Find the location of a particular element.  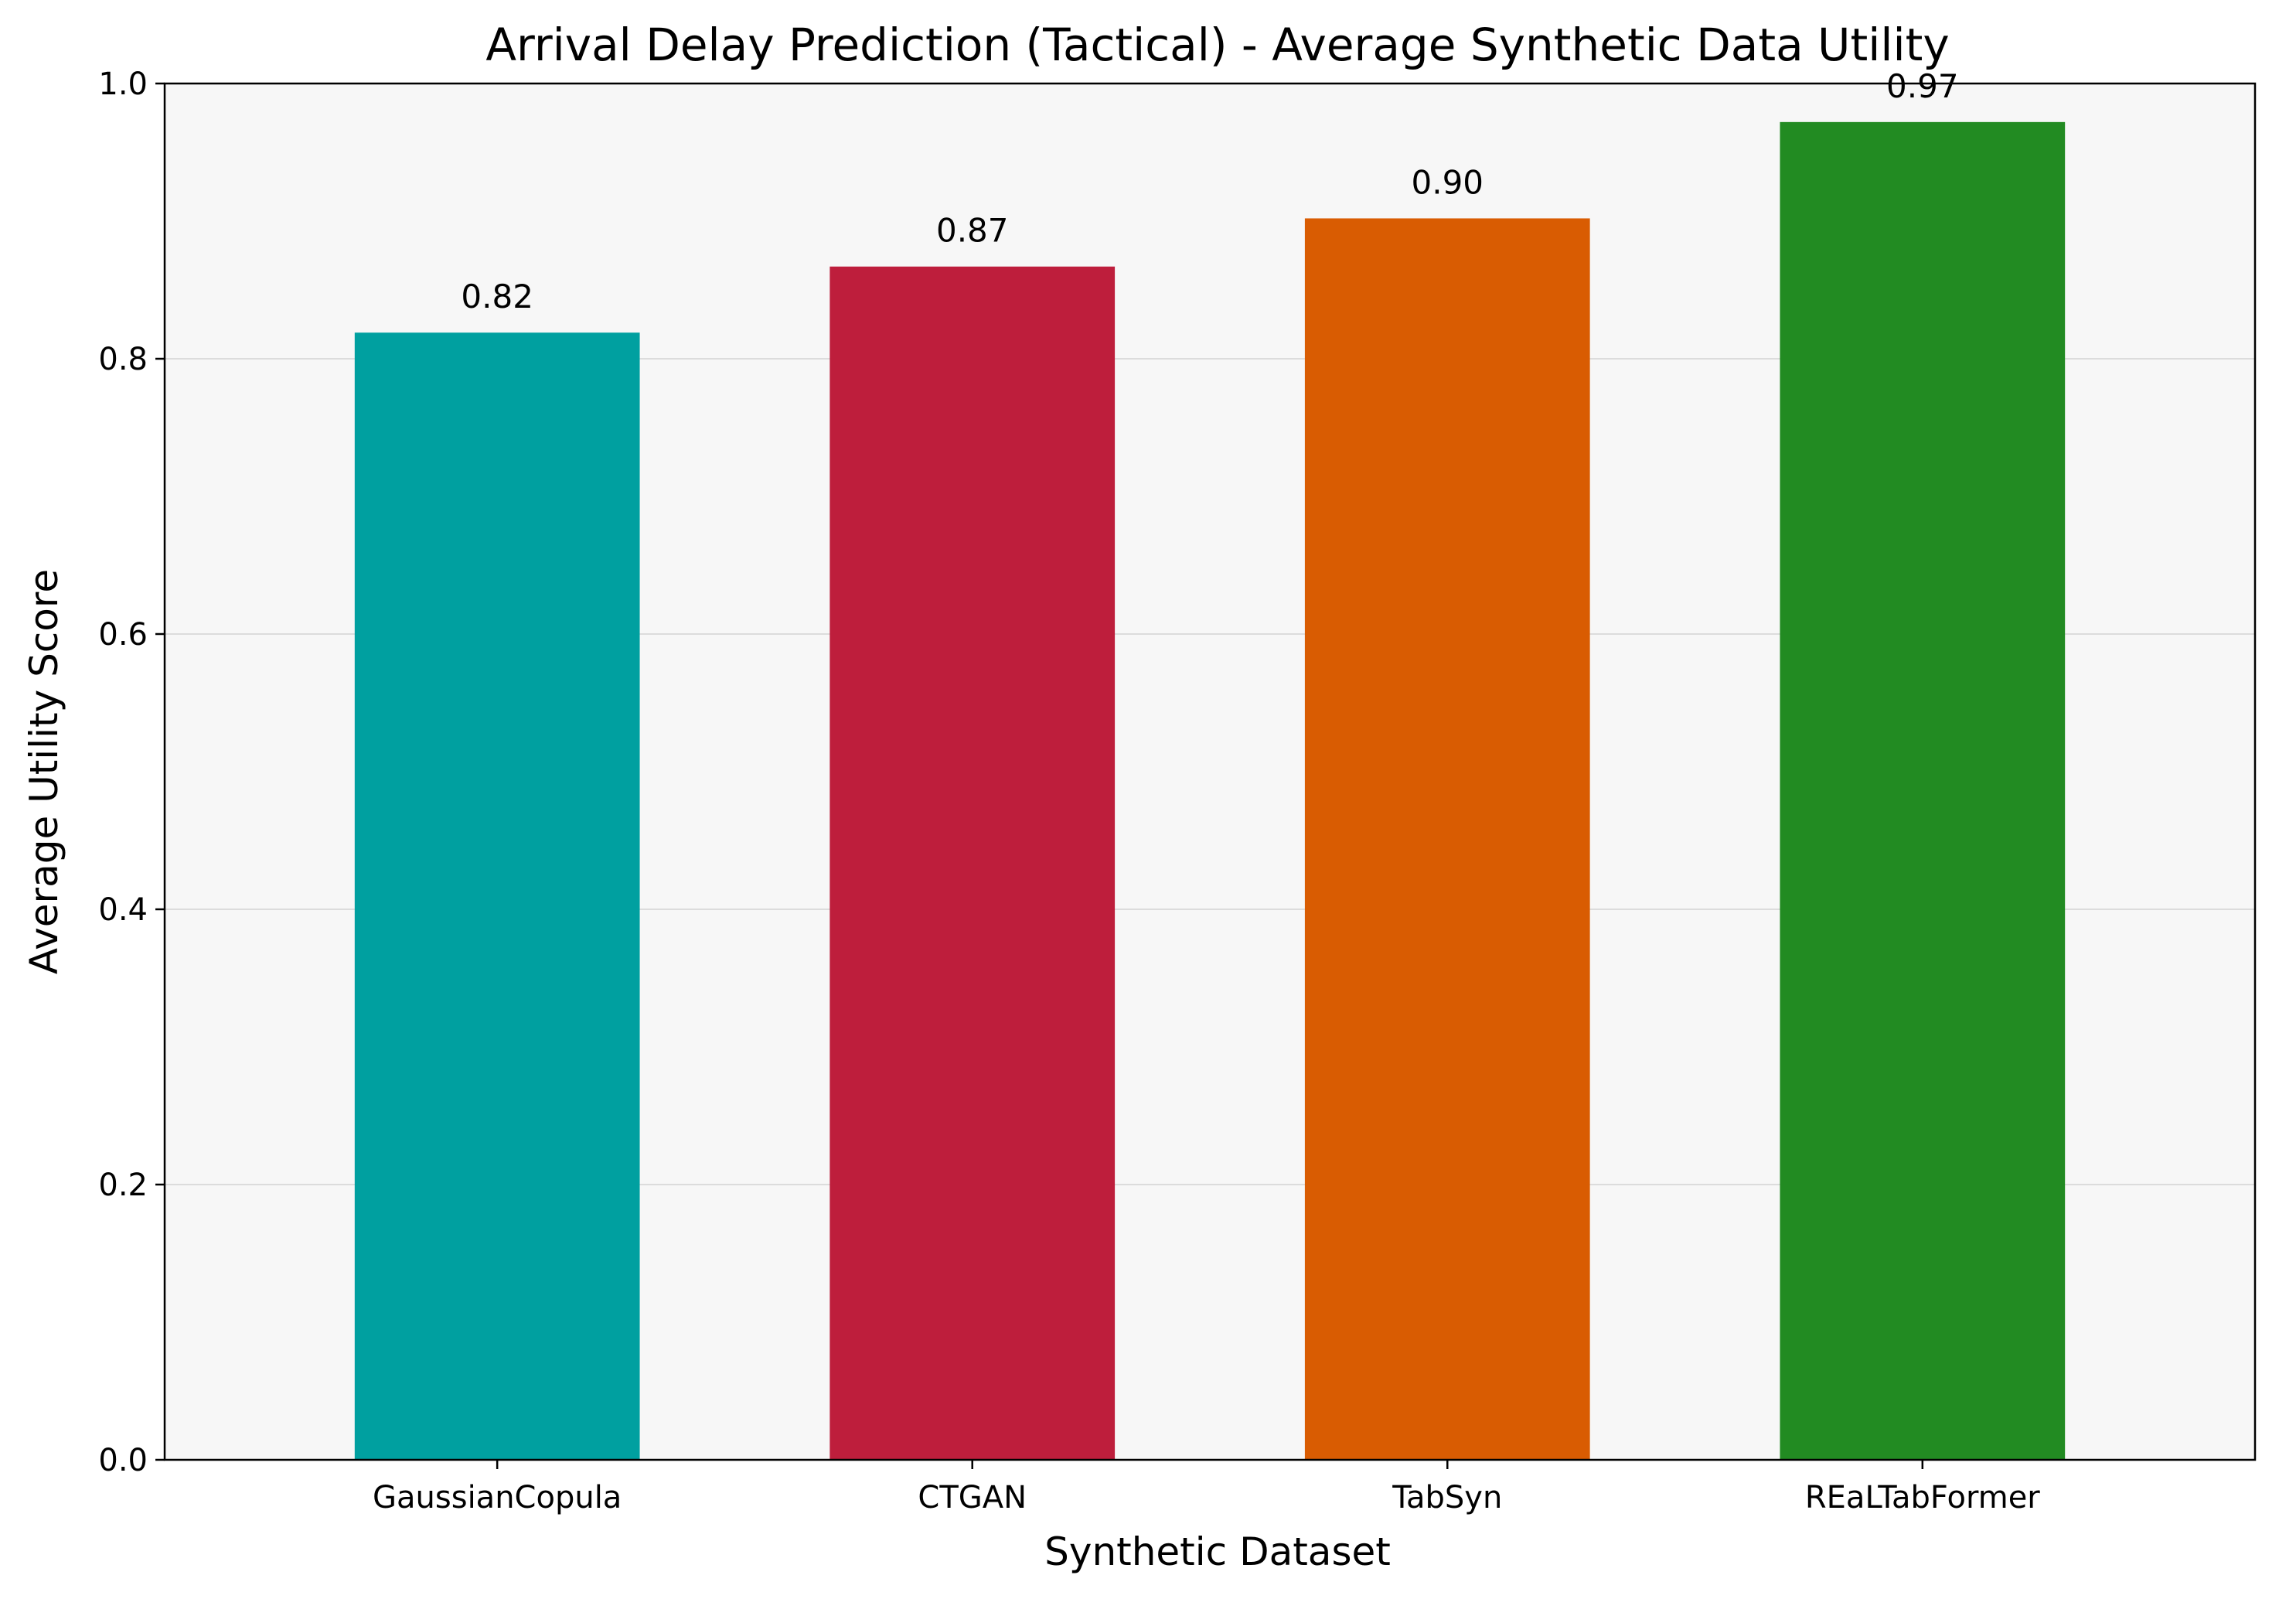

y-tick-label: 0.6 is located at coordinates (123, 635).